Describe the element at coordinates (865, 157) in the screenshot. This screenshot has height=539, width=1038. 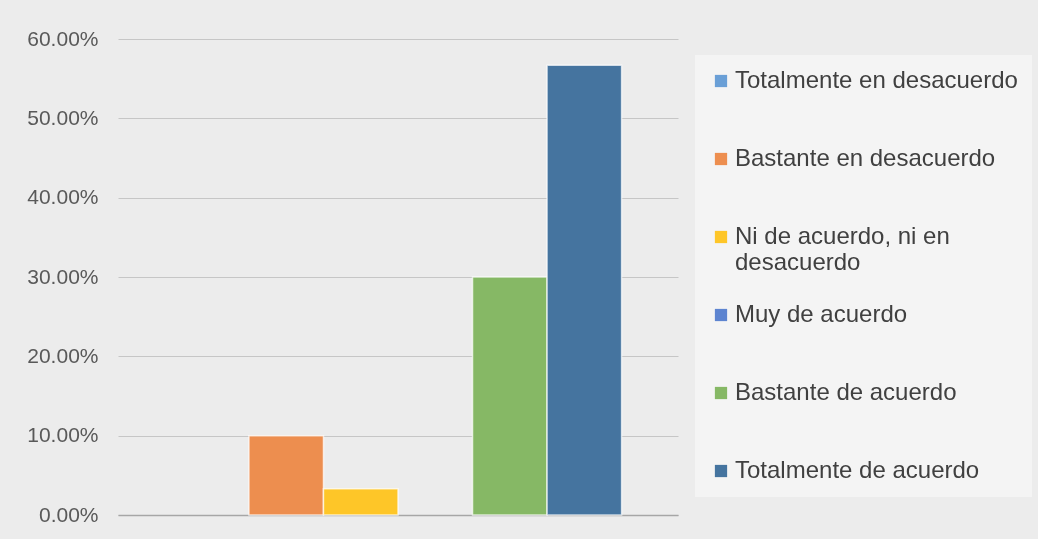
I see `legend-label: Bastante en desacuerdo` at that location.